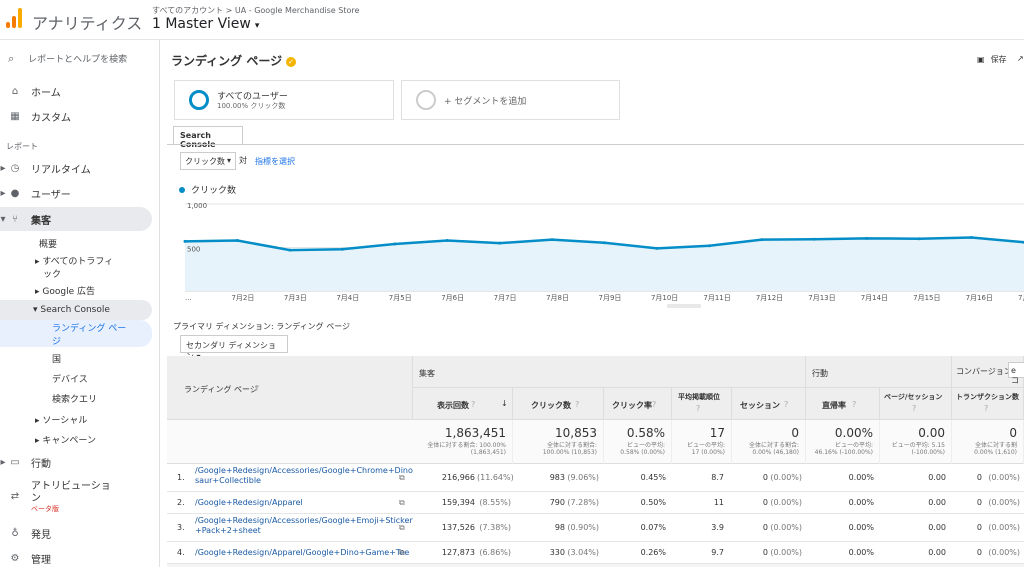 The image size is (1024, 570). I want to click on segment-circle-icon, so click(199, 100).